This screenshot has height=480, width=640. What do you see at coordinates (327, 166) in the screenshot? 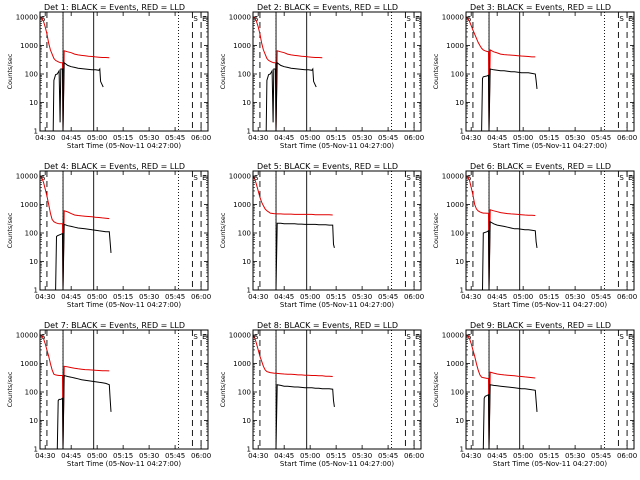
I see `panel-title: Det 5: BLACK = Events, RED = LLD` at bounding box center [327, 166].